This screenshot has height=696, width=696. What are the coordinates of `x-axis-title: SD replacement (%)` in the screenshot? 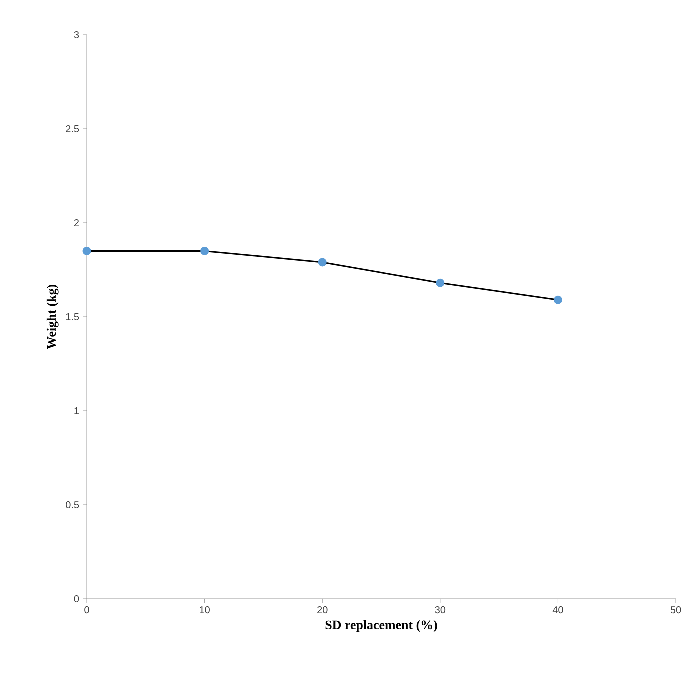 It's located at (382, 626).